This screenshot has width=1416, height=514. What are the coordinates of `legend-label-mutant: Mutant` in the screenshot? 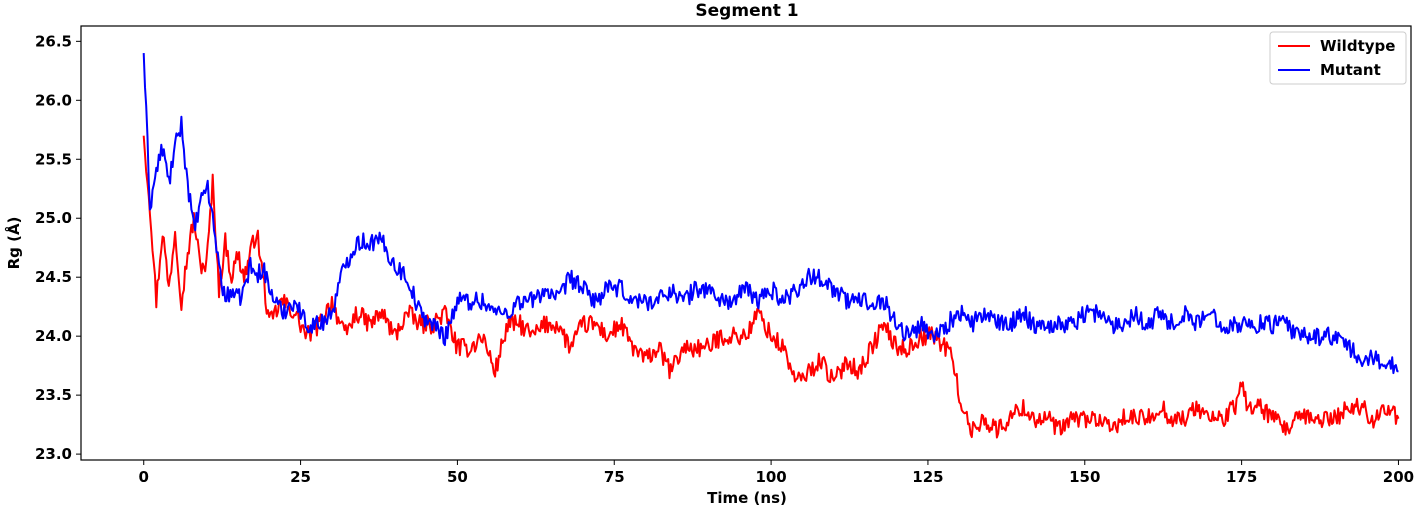 It's located at (1350, 70).